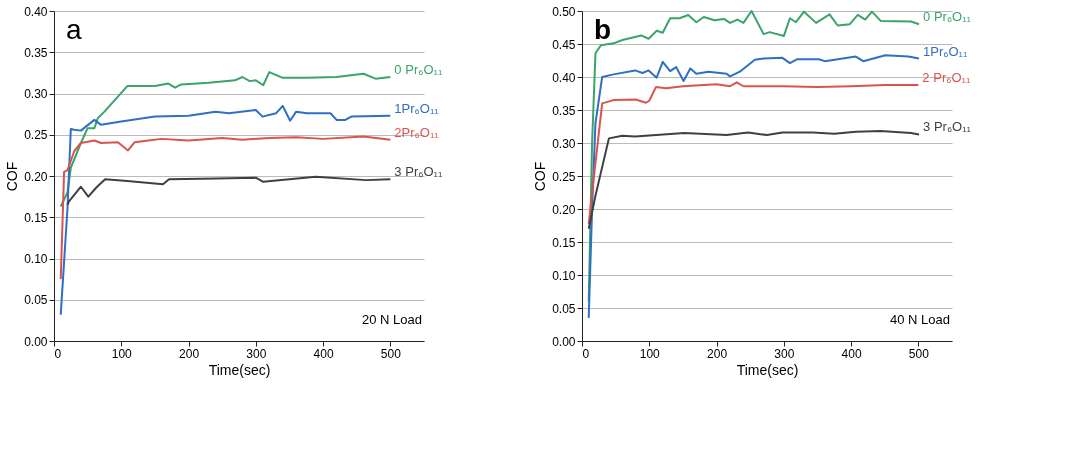  What do you see at coordinates (603, 29) in the screenshot?
I see `chart-title: b` at bounding box center [603, 29].